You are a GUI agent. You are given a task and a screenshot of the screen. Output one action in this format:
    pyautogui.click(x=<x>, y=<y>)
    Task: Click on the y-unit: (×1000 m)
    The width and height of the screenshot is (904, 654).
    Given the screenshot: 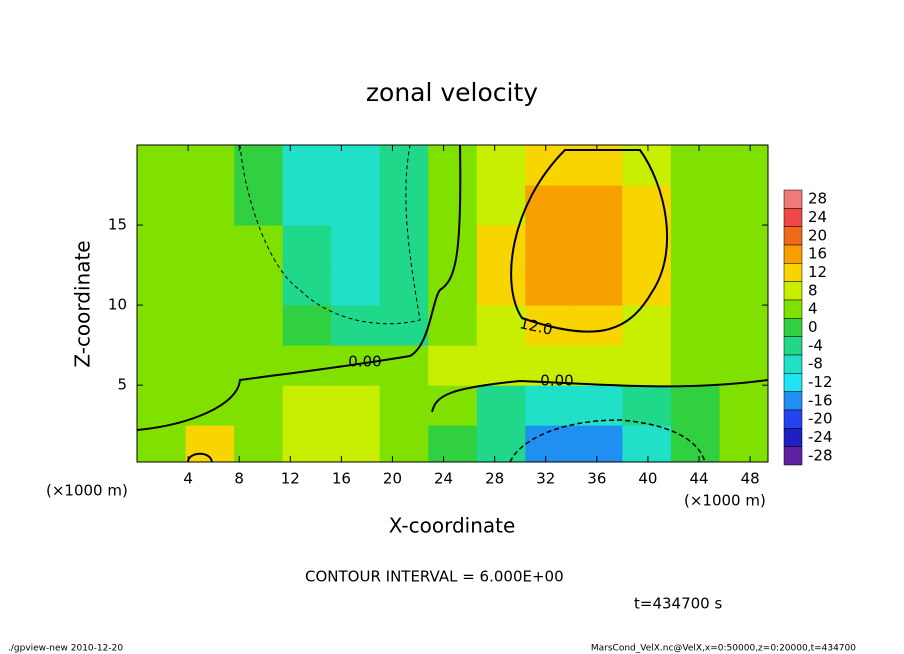 What is the action you would take?
    pyautogui.click(x=87, y=491)
    